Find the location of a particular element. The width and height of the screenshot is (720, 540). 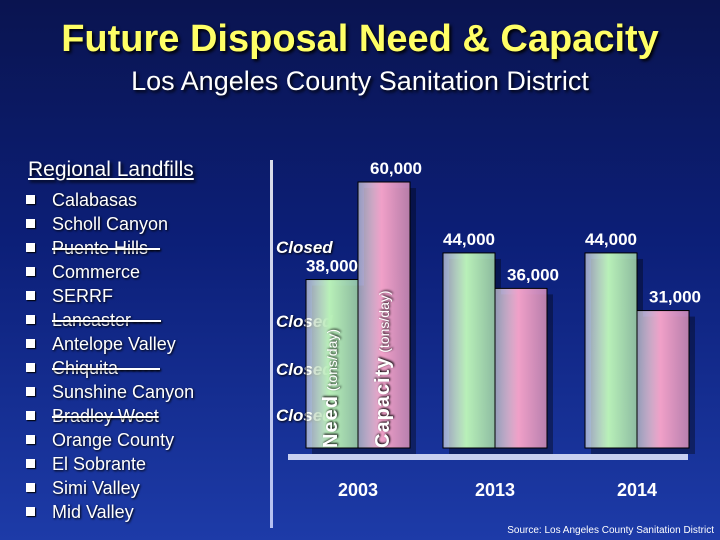

data-label: 60,000 is located at coordinates (396, 168).